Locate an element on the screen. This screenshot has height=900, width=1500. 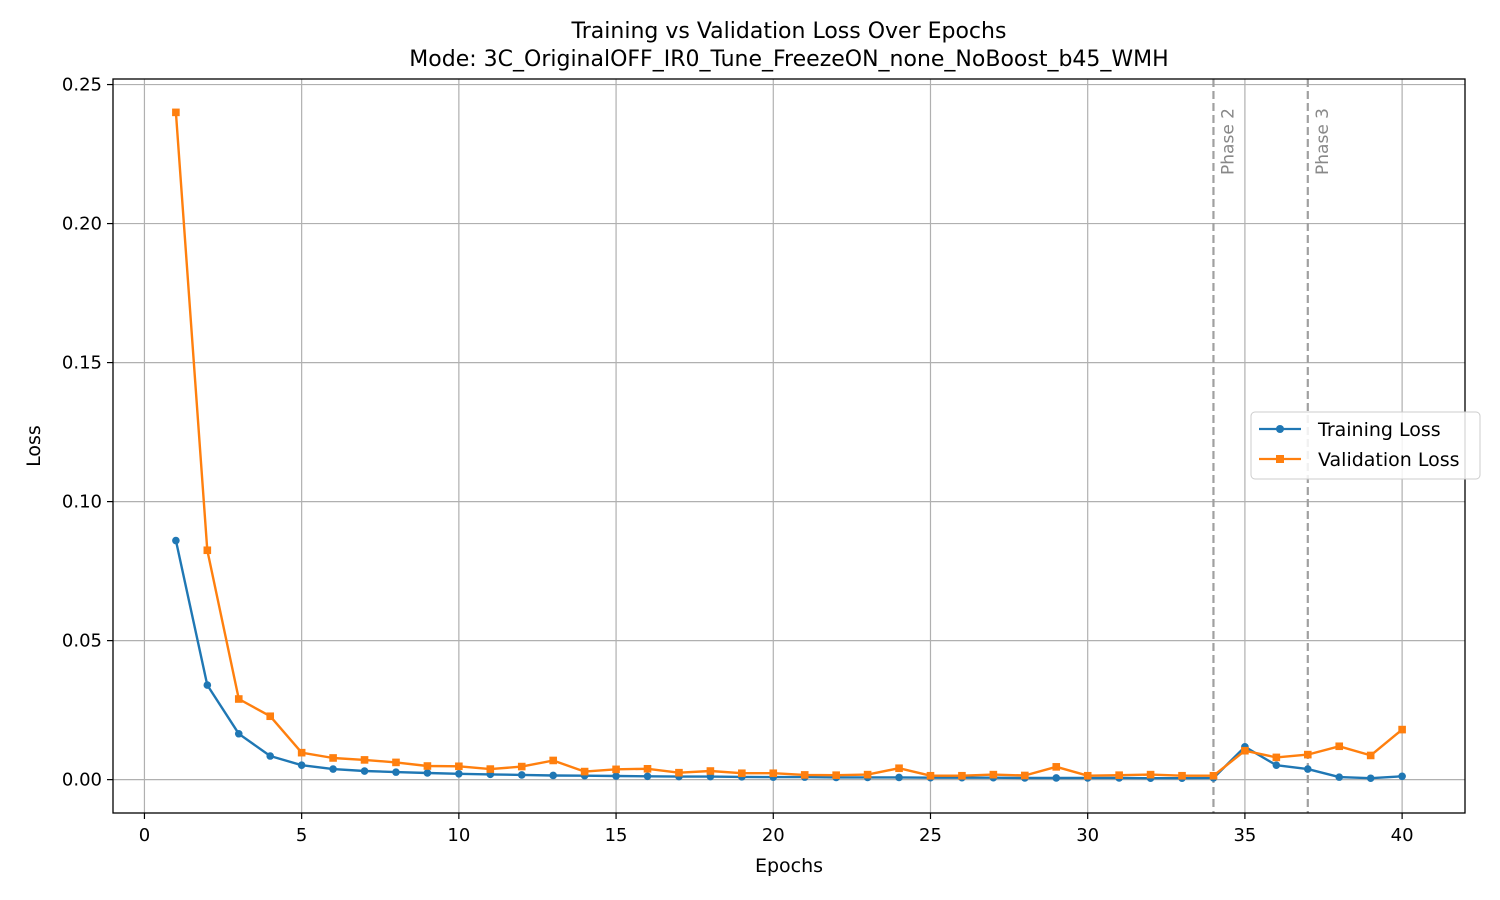
x-tick-label: 30 is located at coordinates (1087, 835).